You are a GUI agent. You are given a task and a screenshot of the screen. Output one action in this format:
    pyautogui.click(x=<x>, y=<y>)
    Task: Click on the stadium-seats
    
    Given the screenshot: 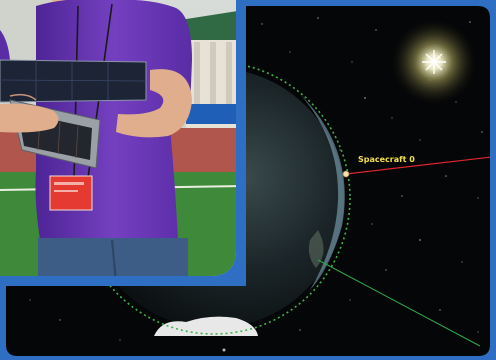 What is the action you would take?
    pyautogui.click(x=211, y=114)
    